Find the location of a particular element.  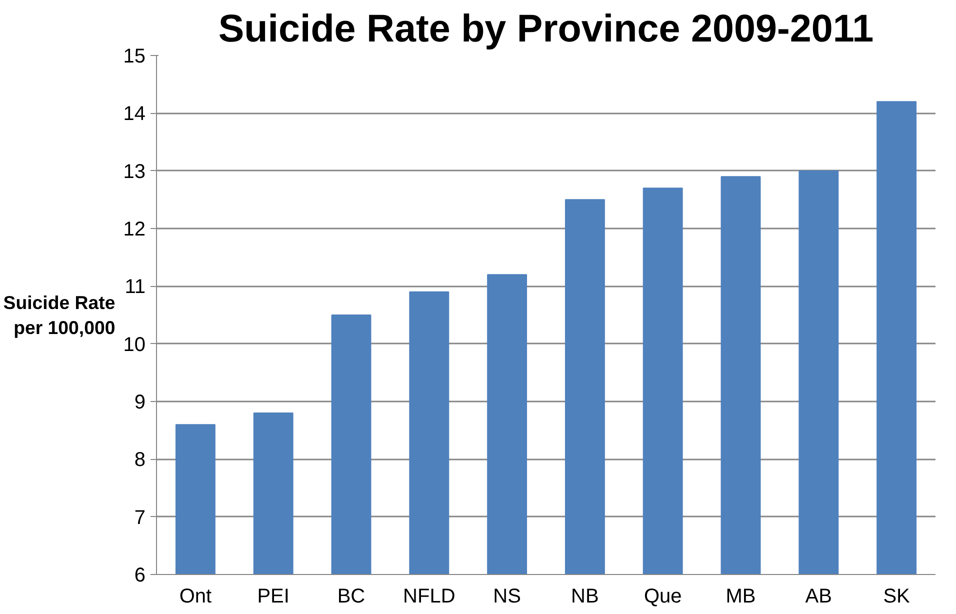

y-tick-label: 6 is located at coordinates (140, 575).